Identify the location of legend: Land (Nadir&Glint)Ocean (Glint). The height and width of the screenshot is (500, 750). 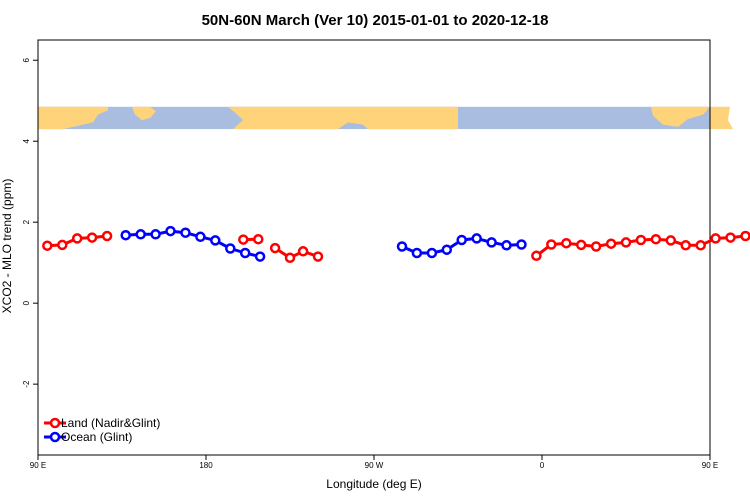
(102, 430).